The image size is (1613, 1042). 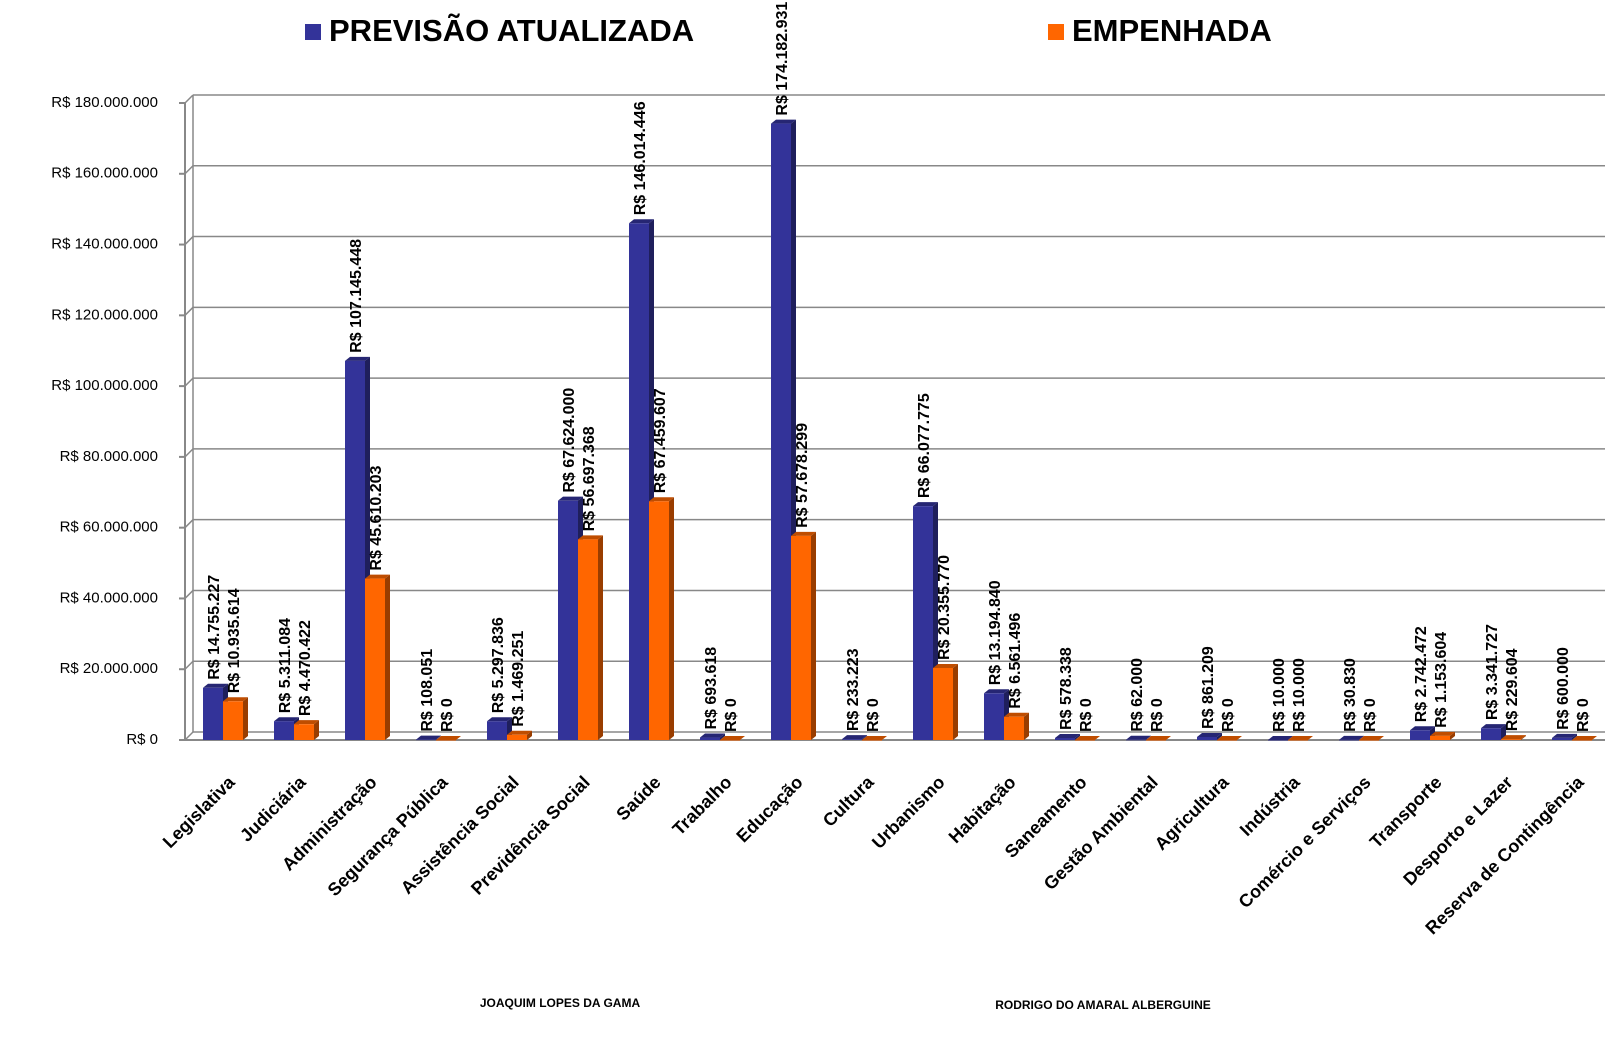 I want to click on value-label: R$ 600.000, so click(x=1563, y=688).